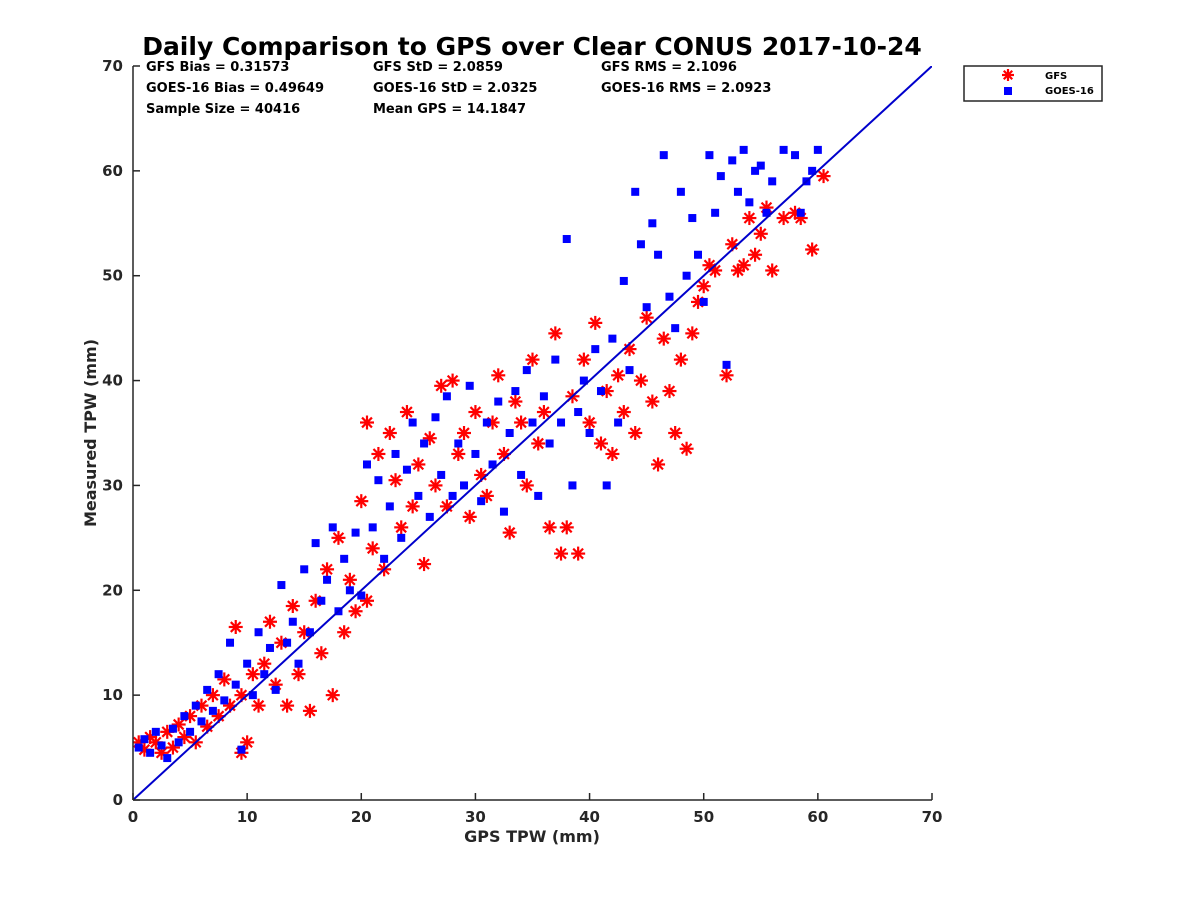 The height and width of the screenshot is (900, 1200). Describe the element at coordinates (112, 485) in the screenshot. I see `y-tick-label: 30` at that location.